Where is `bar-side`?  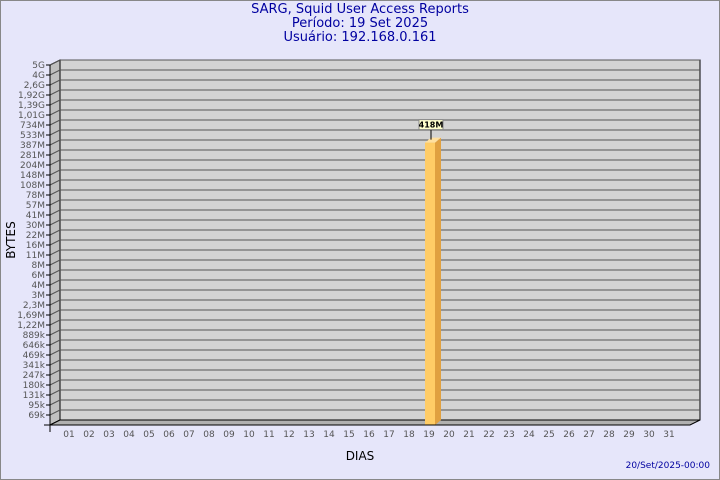
bar-side is located at coordinates (438, 281).